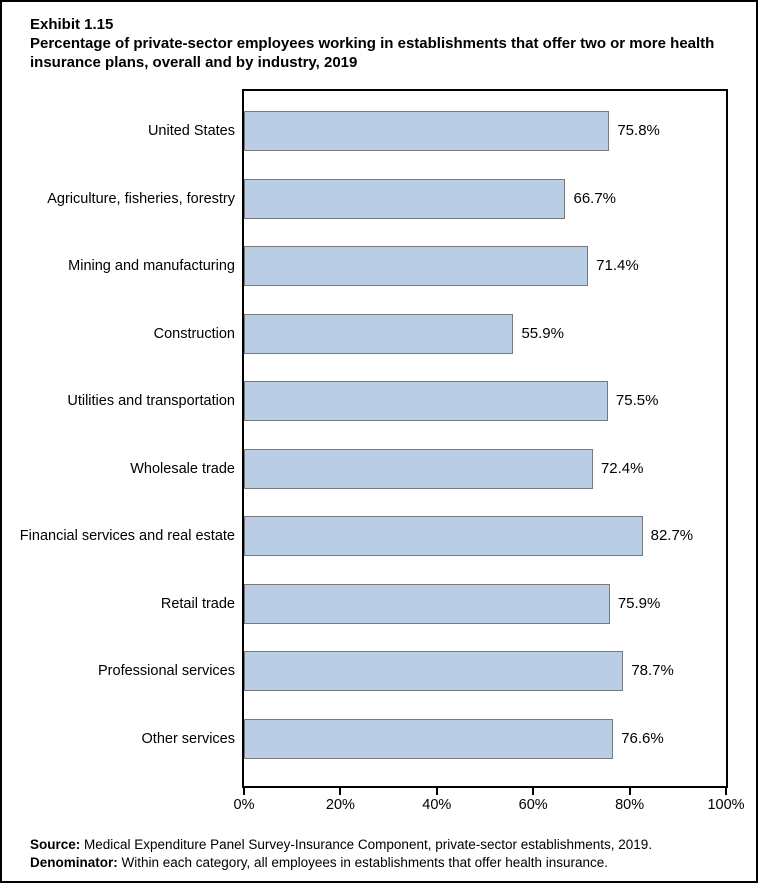 The height and width of the screenshot is (883, 758). I want to click on category-label: Retail trade, so click(197, 603).